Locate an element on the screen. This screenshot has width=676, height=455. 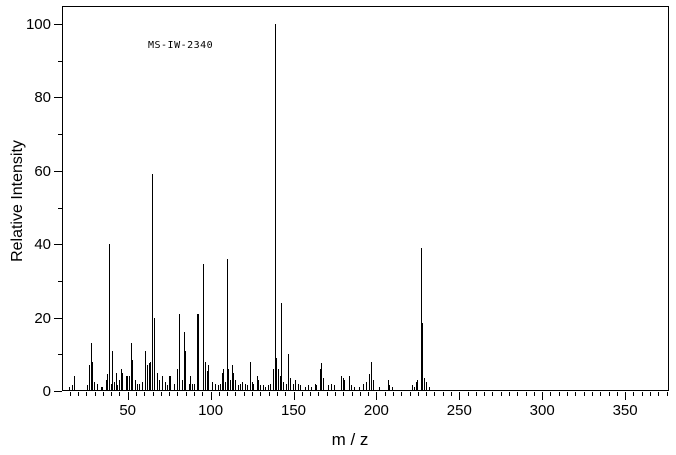
x-tick-label-350: 350 is located at coordinates (625, 410).